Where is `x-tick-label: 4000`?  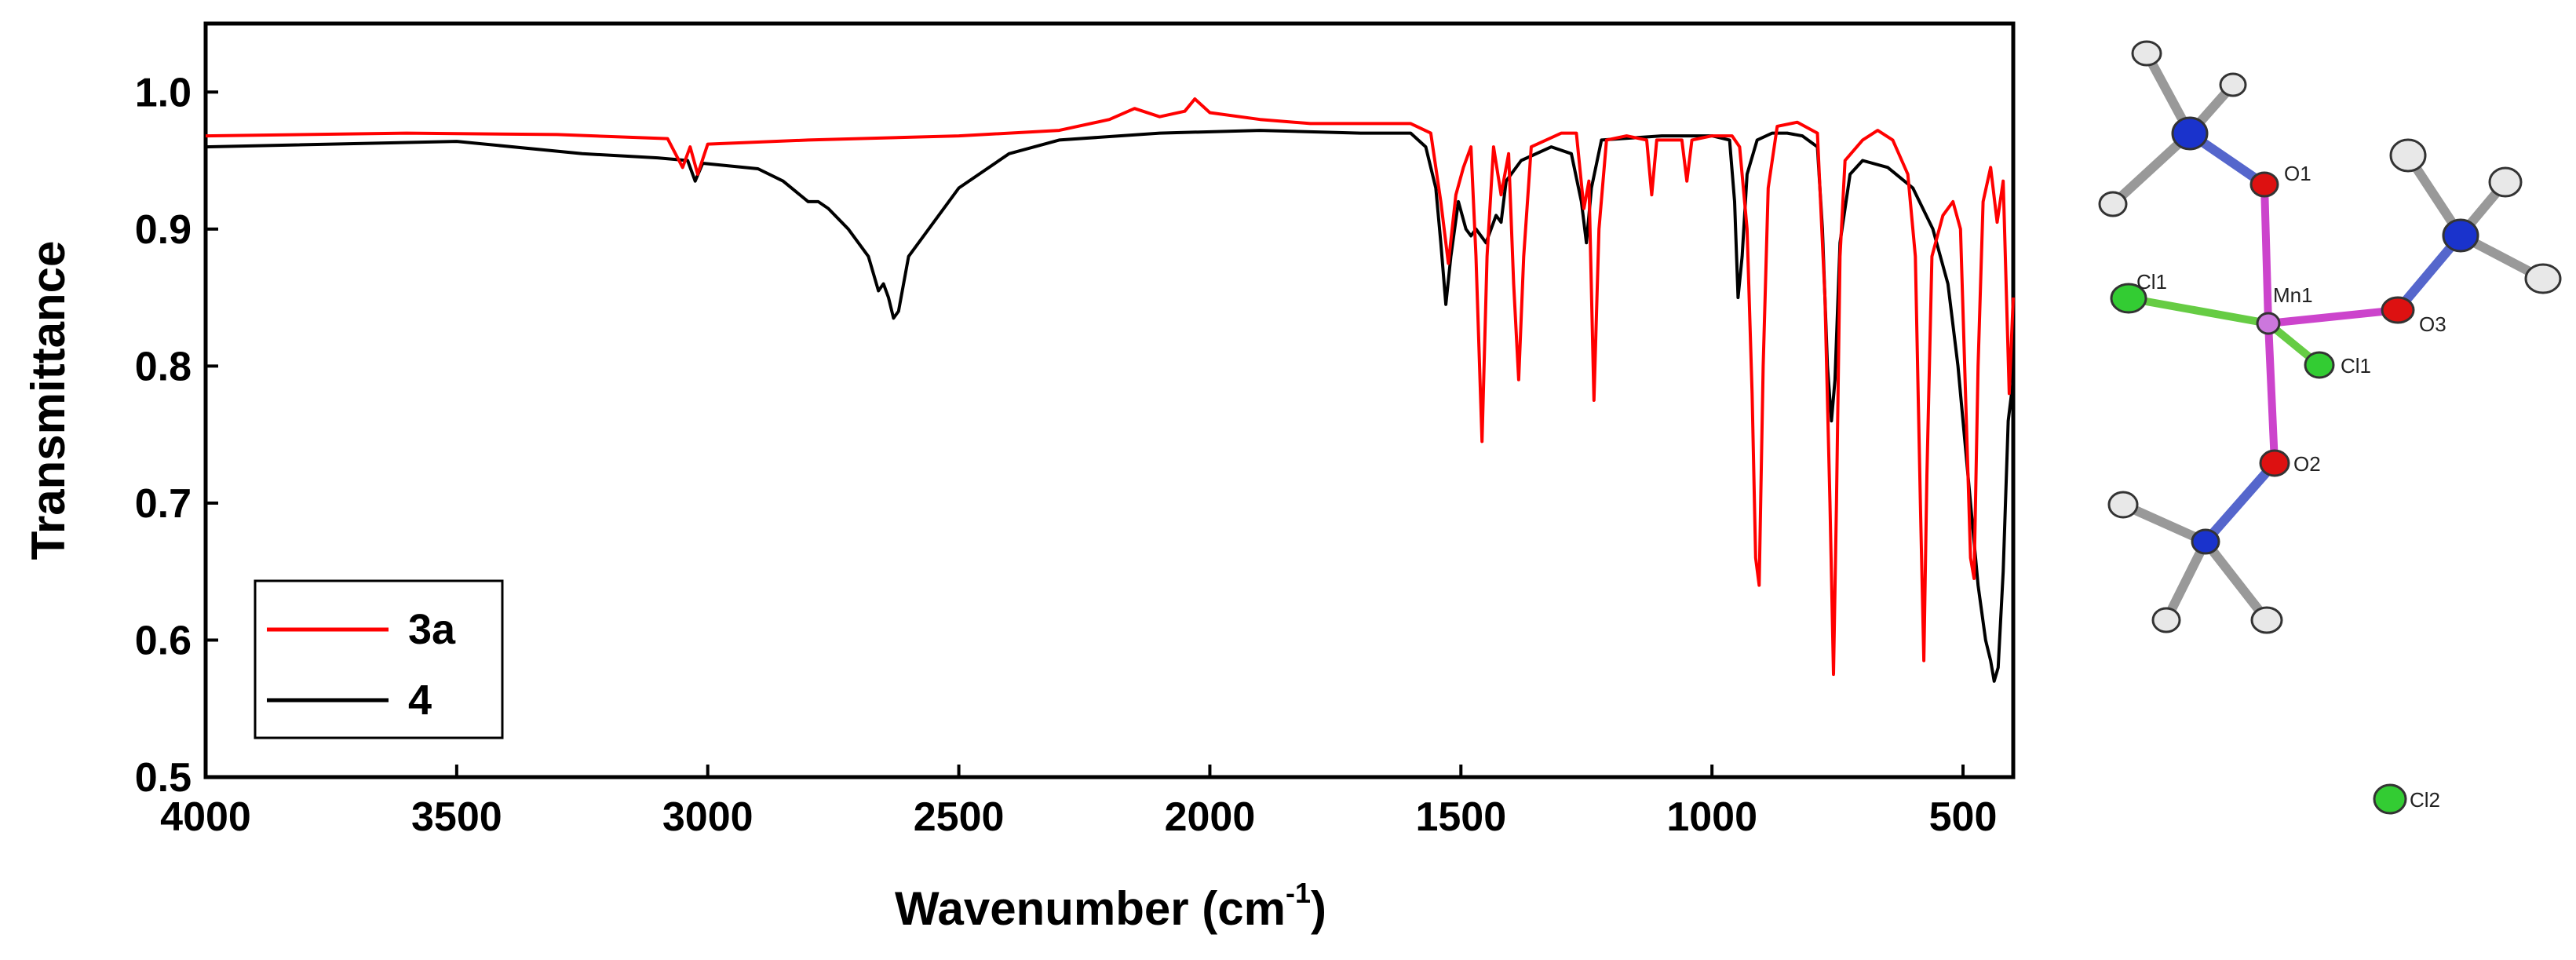
x-tick-label: 4000 is located at coordinates (205, 817).